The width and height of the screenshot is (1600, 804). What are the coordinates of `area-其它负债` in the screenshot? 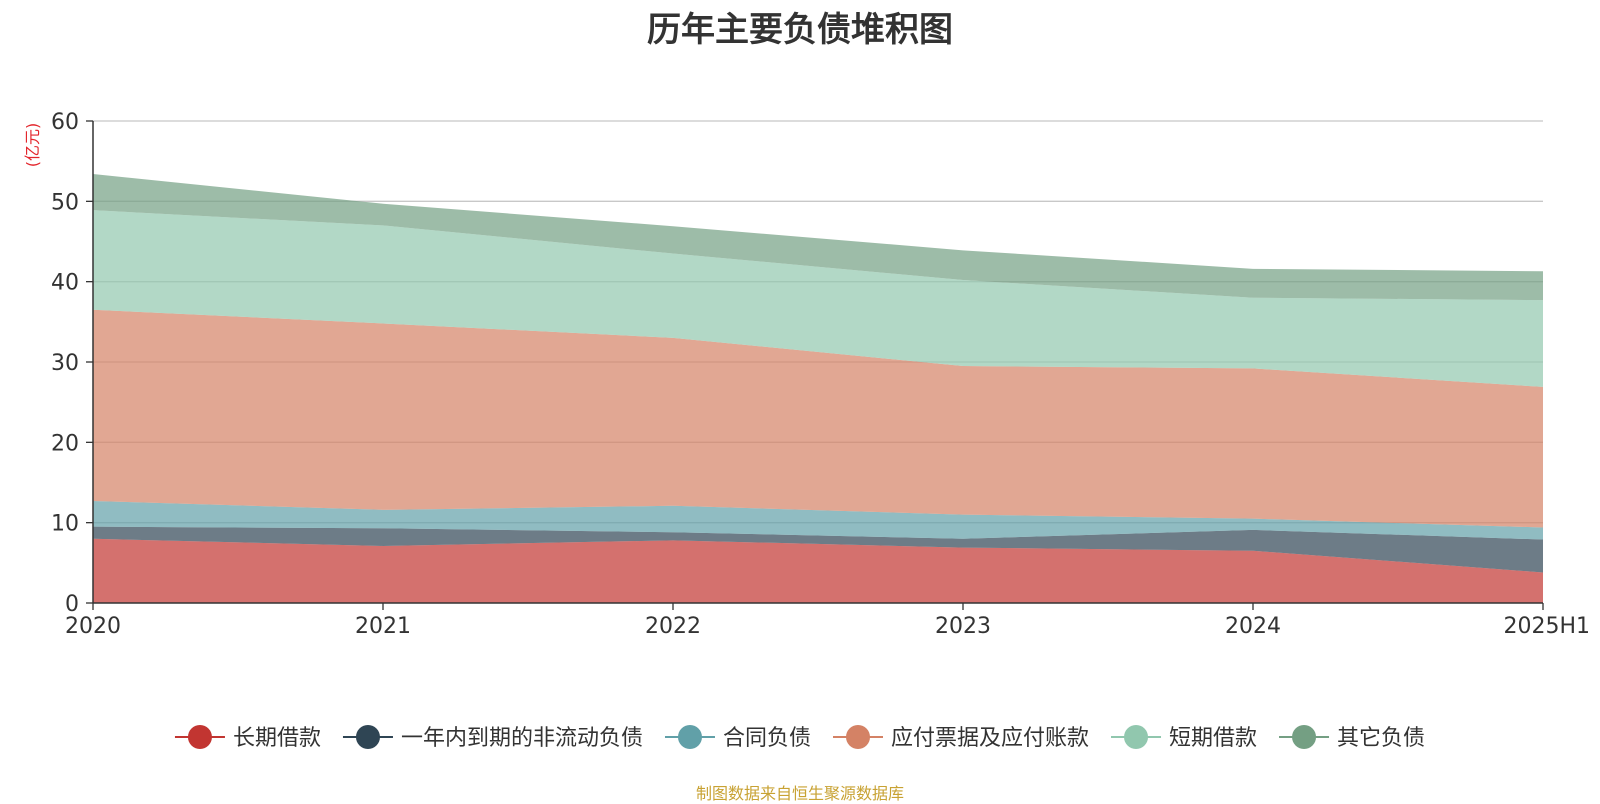 It's located at (818, 237).